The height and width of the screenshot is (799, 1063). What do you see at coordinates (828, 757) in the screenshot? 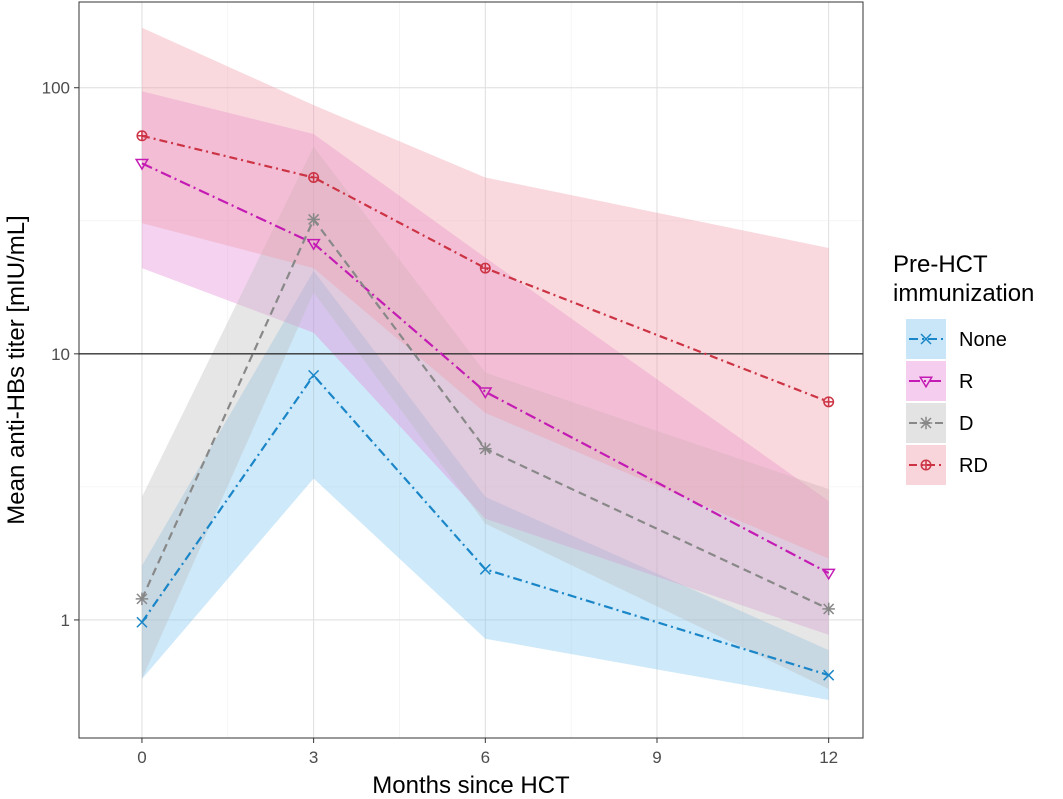
I see `x-tick-label: 12` at bounding box center [828, 757].